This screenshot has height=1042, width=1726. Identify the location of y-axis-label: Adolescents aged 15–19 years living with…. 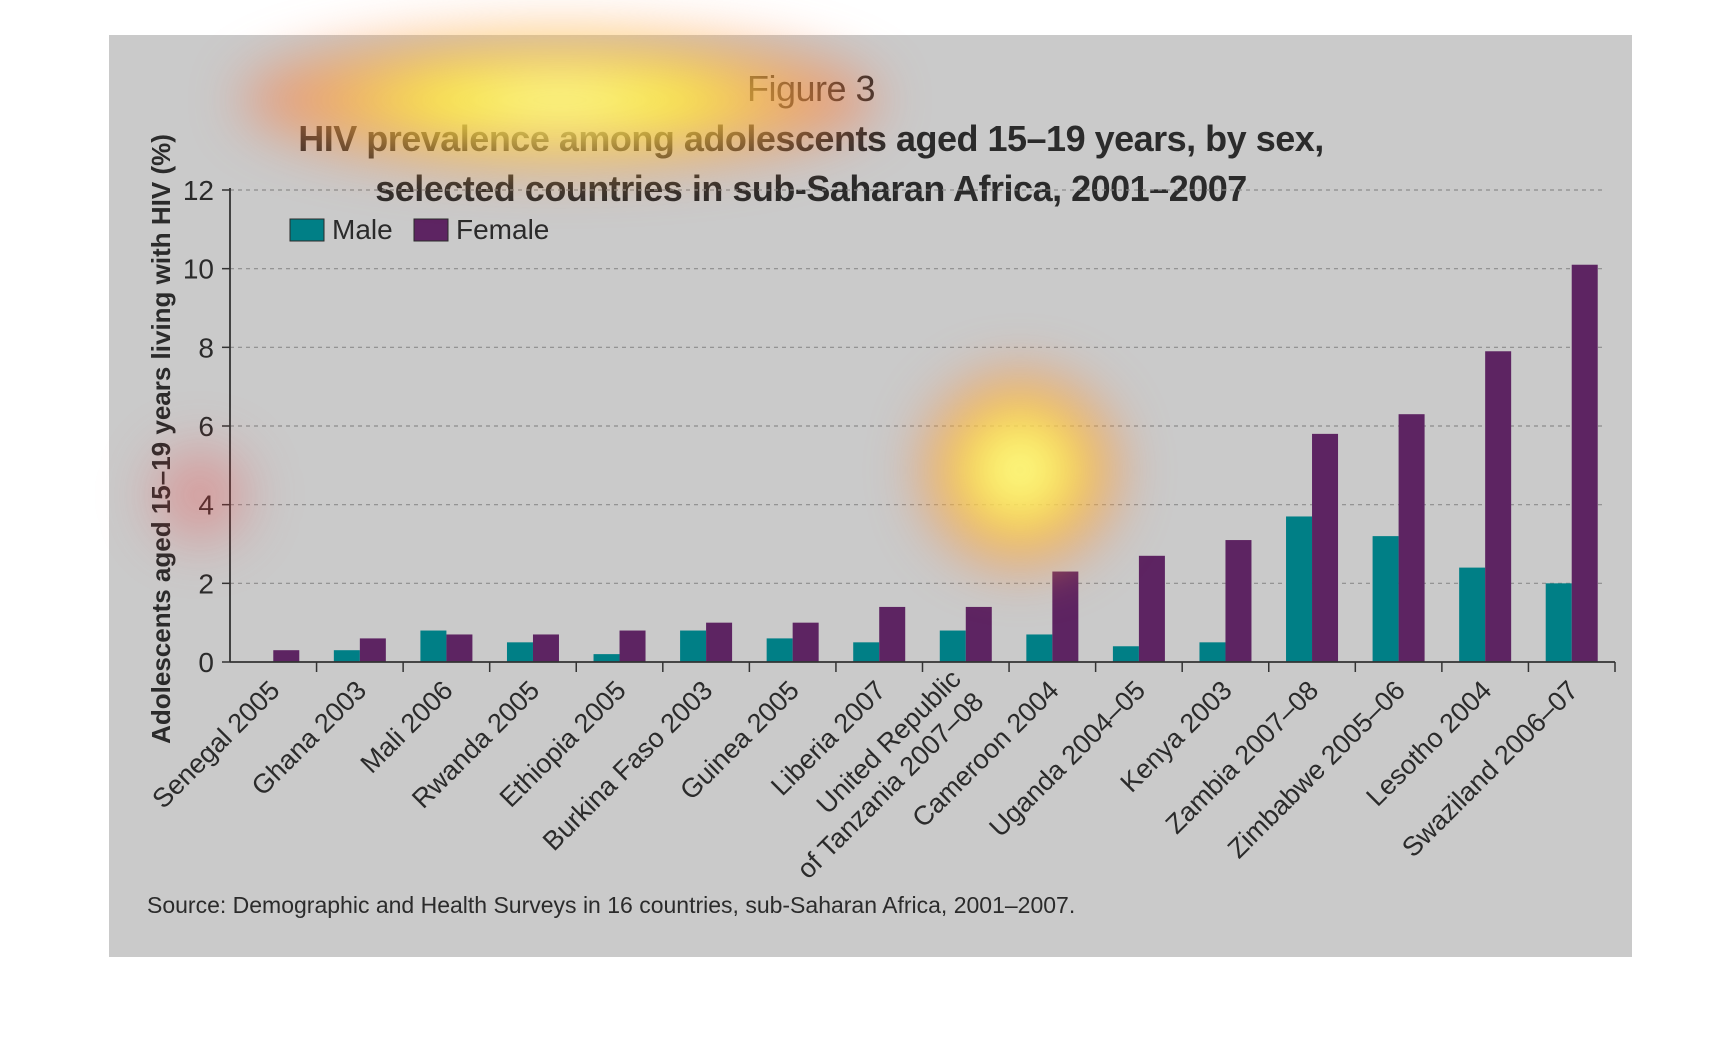
(161, 439).